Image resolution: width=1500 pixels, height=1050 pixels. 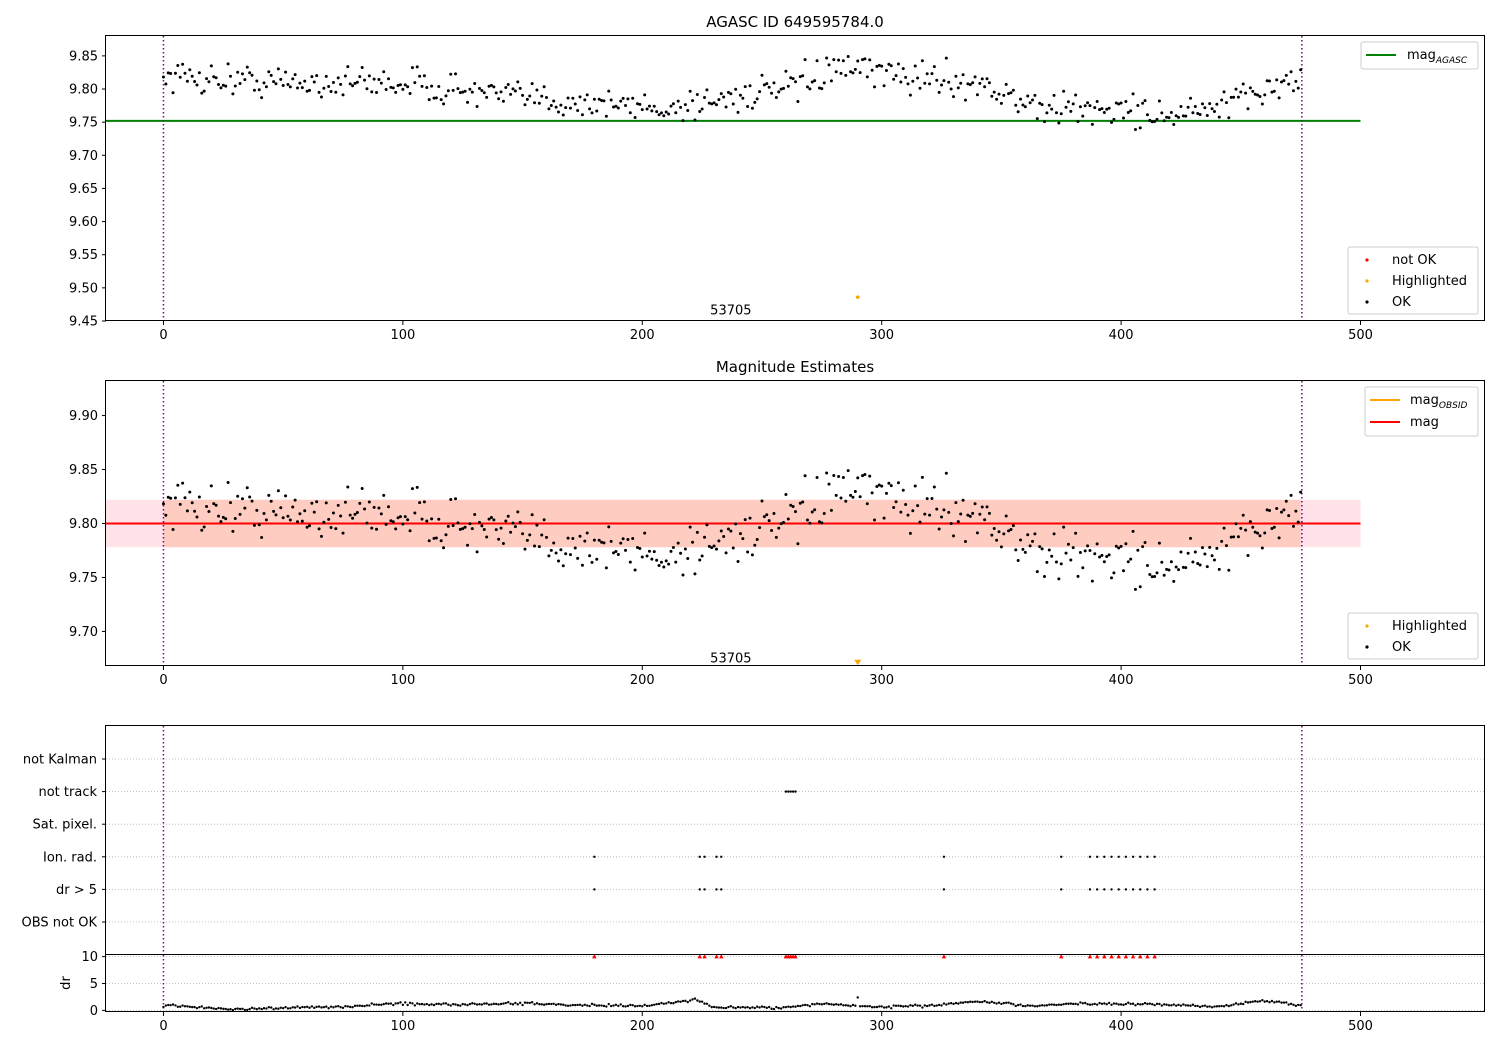 What do you see at coordinates (1429, 626) in the screenshot?
I see `legend-label: Highlighted` at bounding box center [1429, 626].